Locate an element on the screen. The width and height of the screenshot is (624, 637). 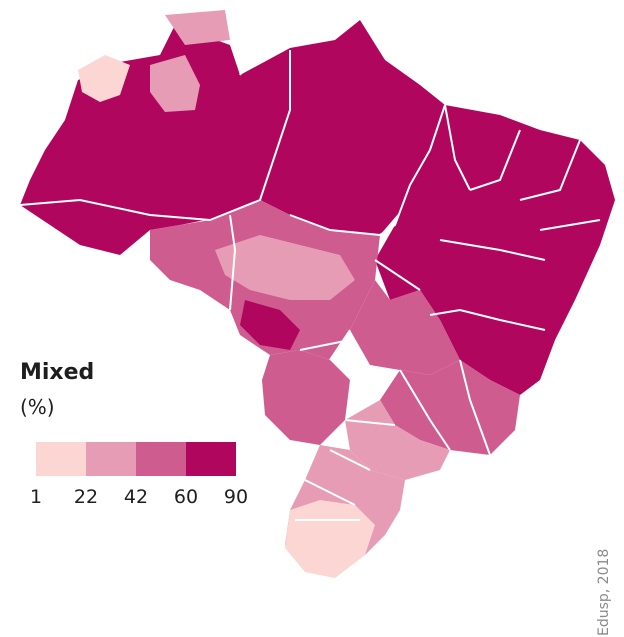
region-central is located at coordinates (405, 327).